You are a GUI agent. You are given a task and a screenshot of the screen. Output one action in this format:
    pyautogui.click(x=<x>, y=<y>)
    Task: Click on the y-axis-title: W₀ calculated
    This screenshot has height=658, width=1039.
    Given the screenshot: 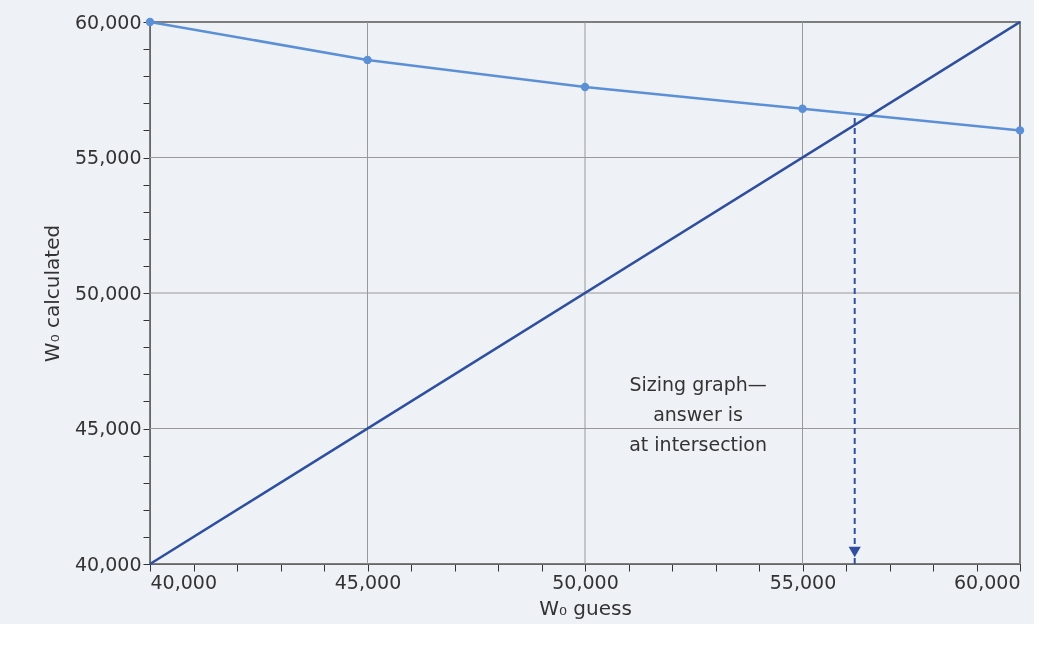 What is the action you would take?
    pyautogui.click(x=52, y=293)
    